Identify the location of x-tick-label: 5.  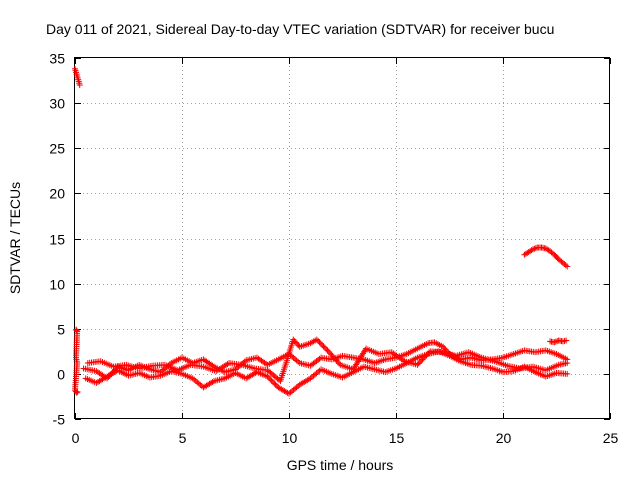
(183, 438).